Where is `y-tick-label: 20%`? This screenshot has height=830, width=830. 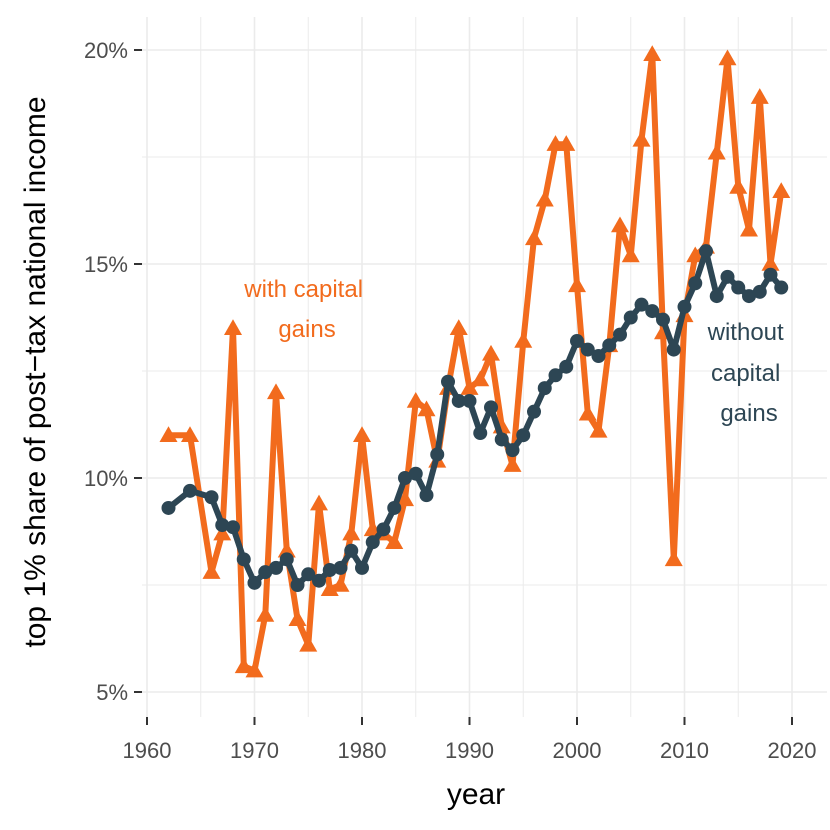
y-tick-label: 20% is located at coordinates (106, 50).